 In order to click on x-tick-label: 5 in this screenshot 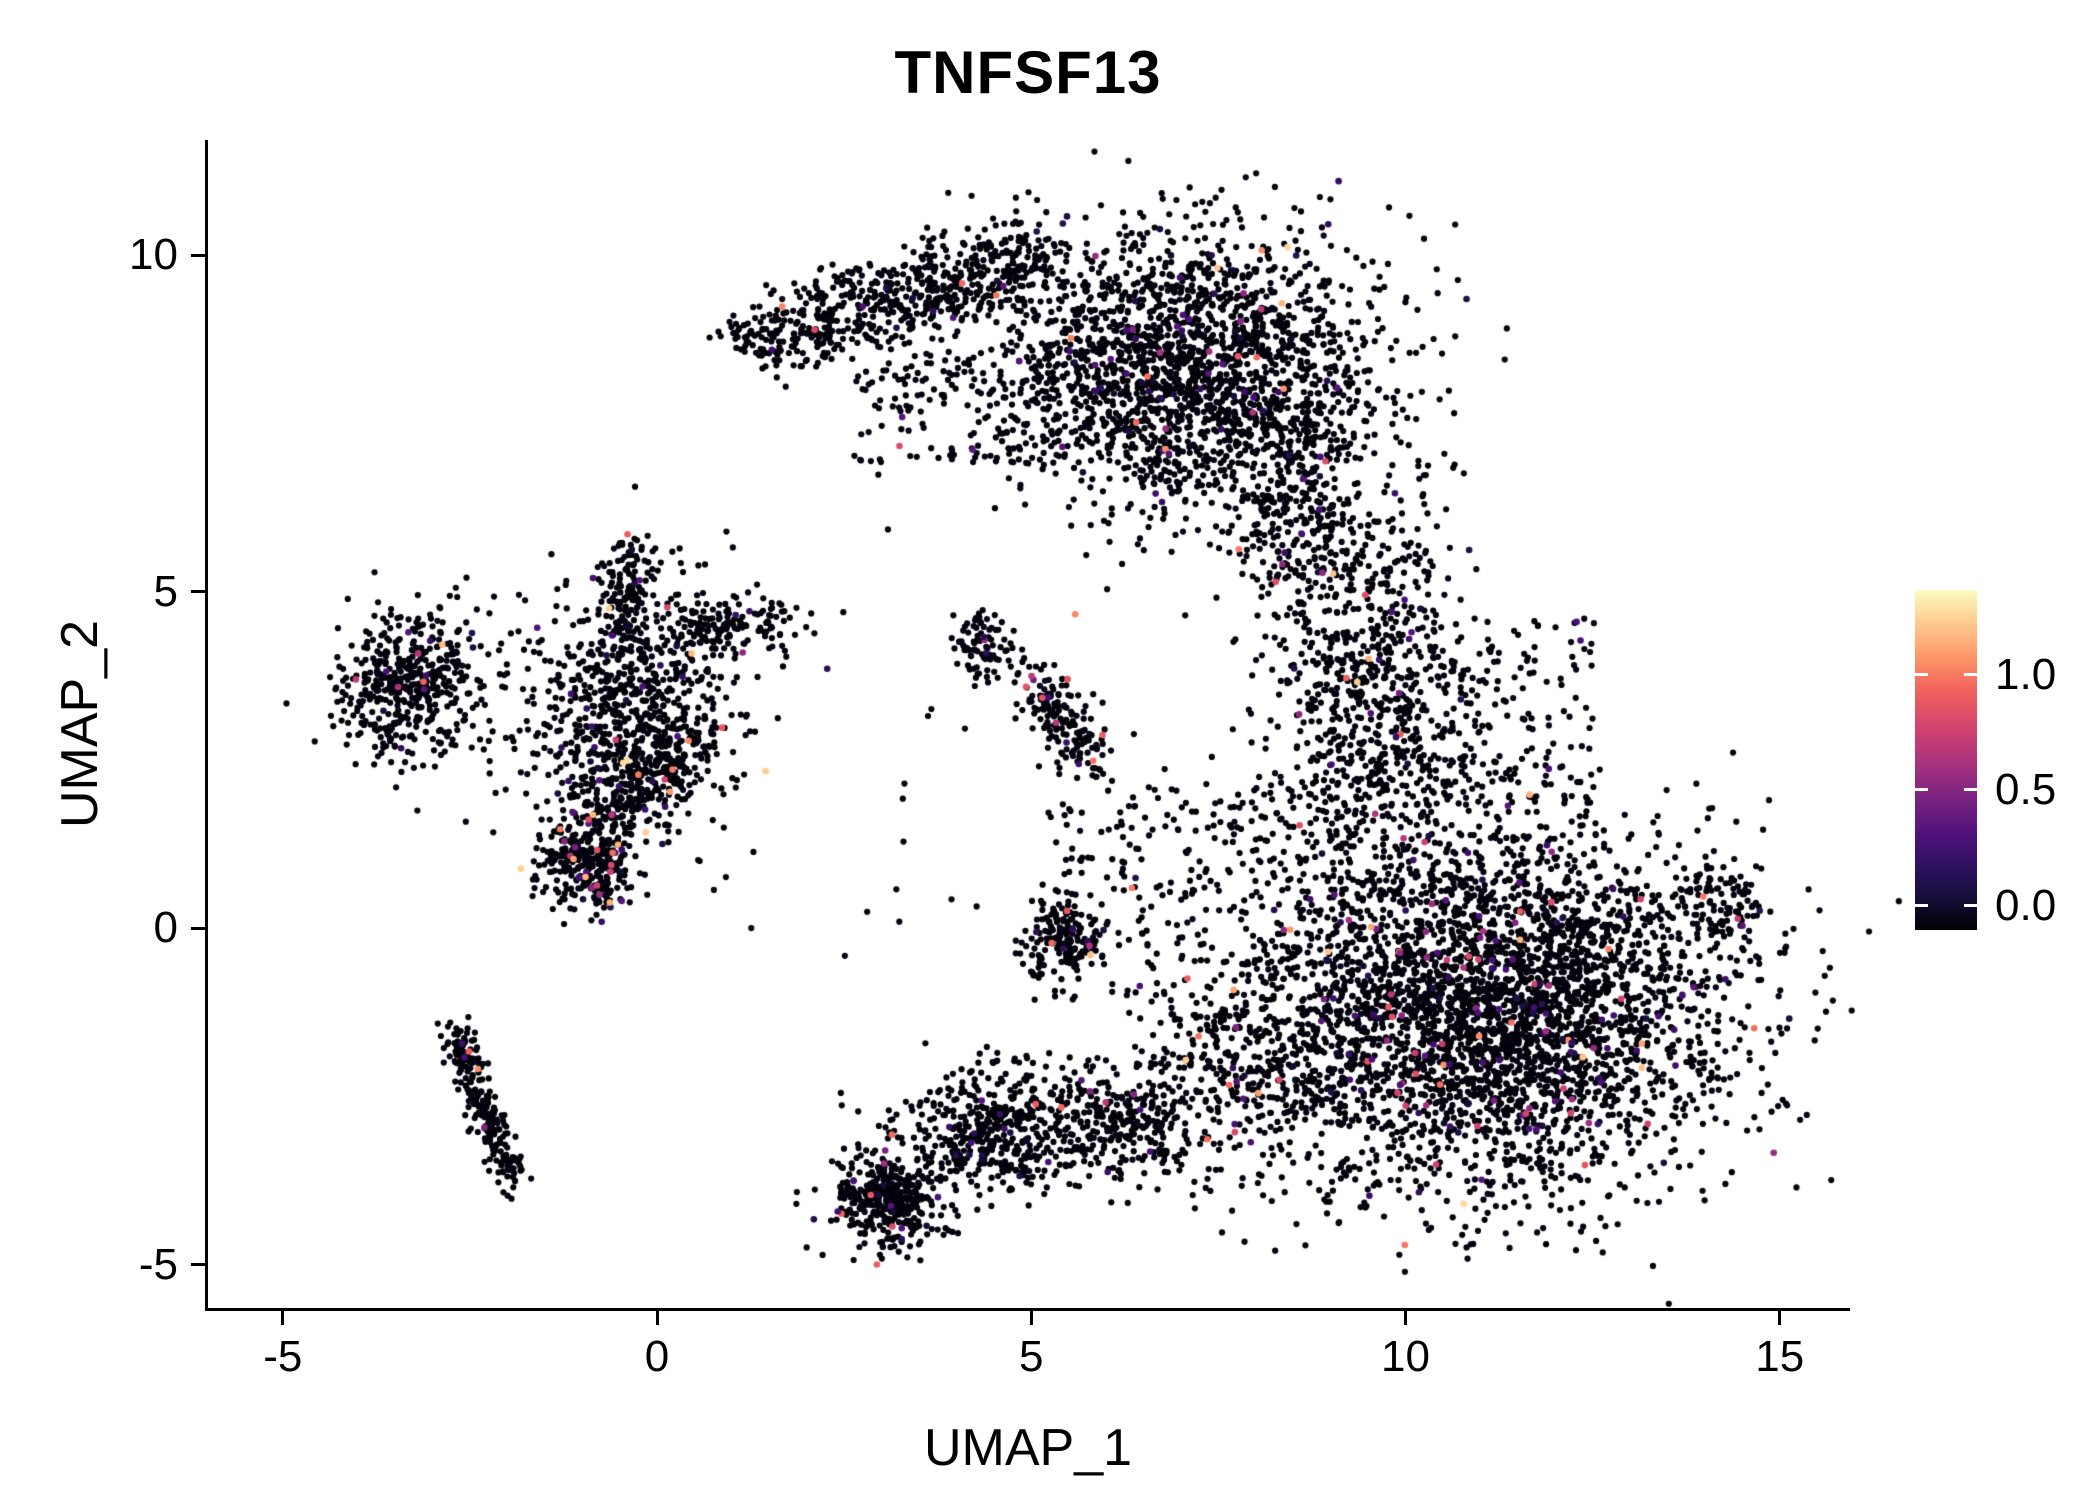, I will do `click(1031, 1356)`.